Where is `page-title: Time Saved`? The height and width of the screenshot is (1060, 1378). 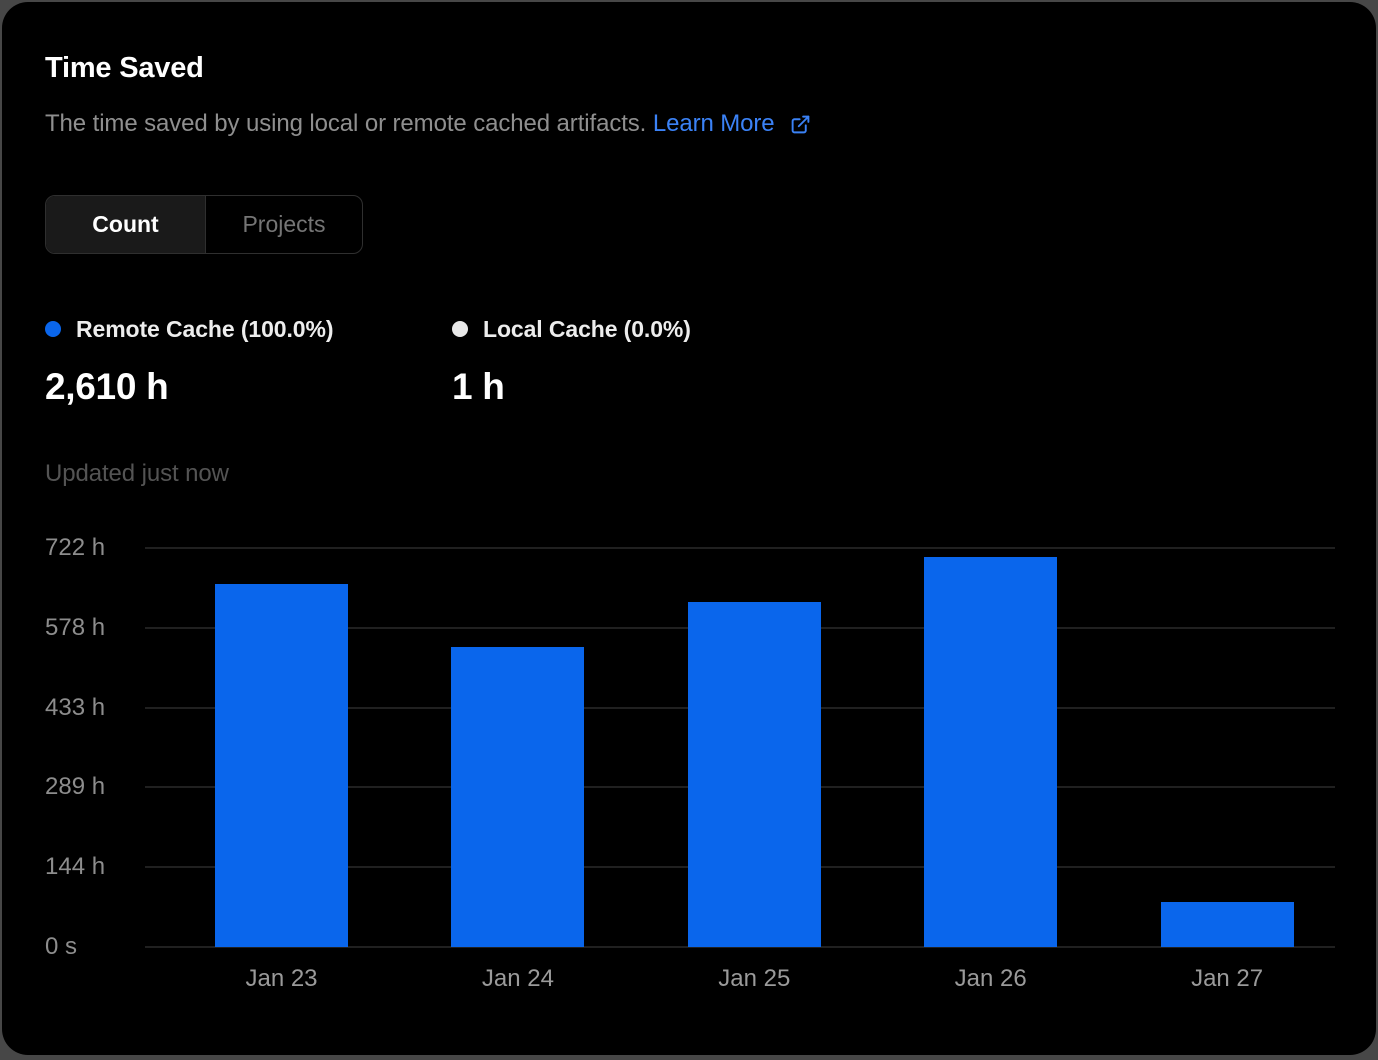 page-title: Time Saved is located at coordinates (124, 68).